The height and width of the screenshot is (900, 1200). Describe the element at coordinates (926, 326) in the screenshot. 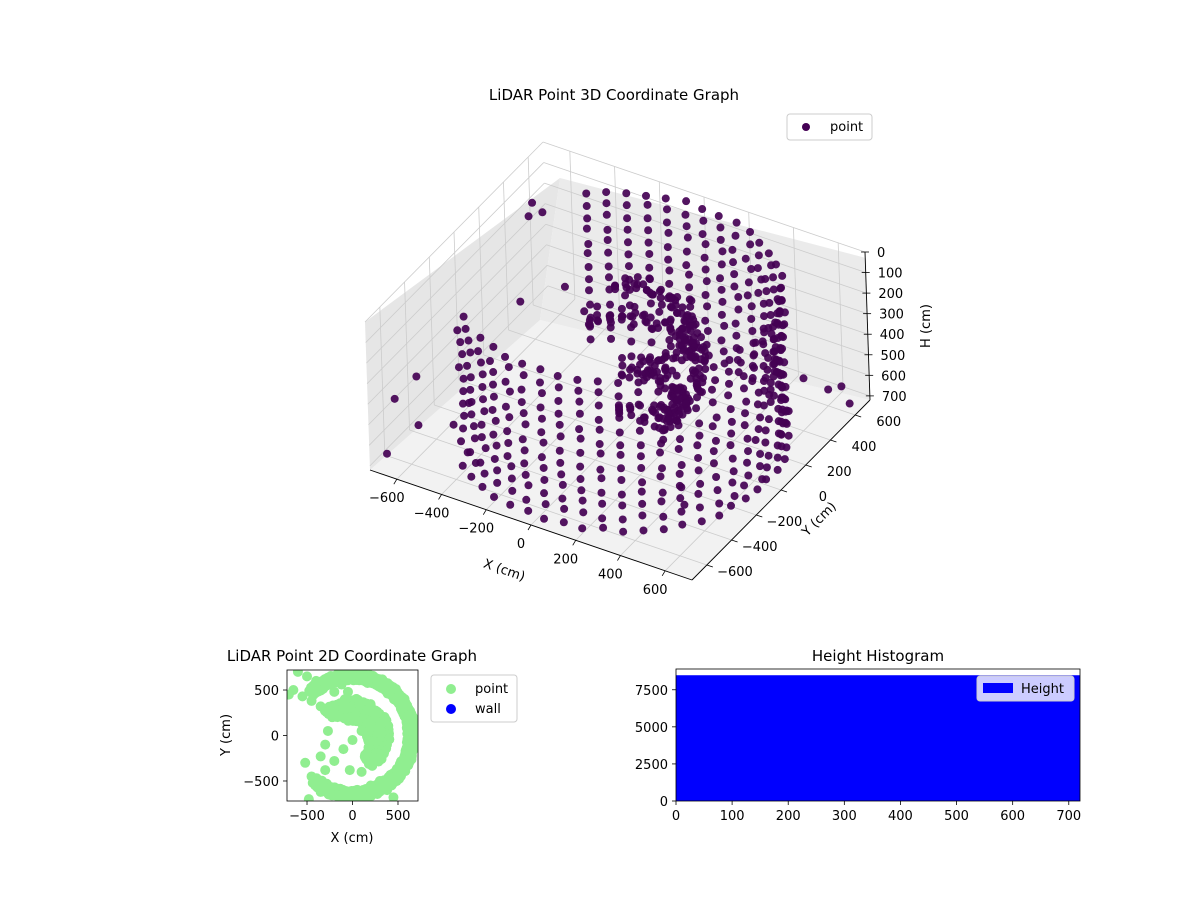

I see `z-axis-label-3d: H (cm)` at that location.